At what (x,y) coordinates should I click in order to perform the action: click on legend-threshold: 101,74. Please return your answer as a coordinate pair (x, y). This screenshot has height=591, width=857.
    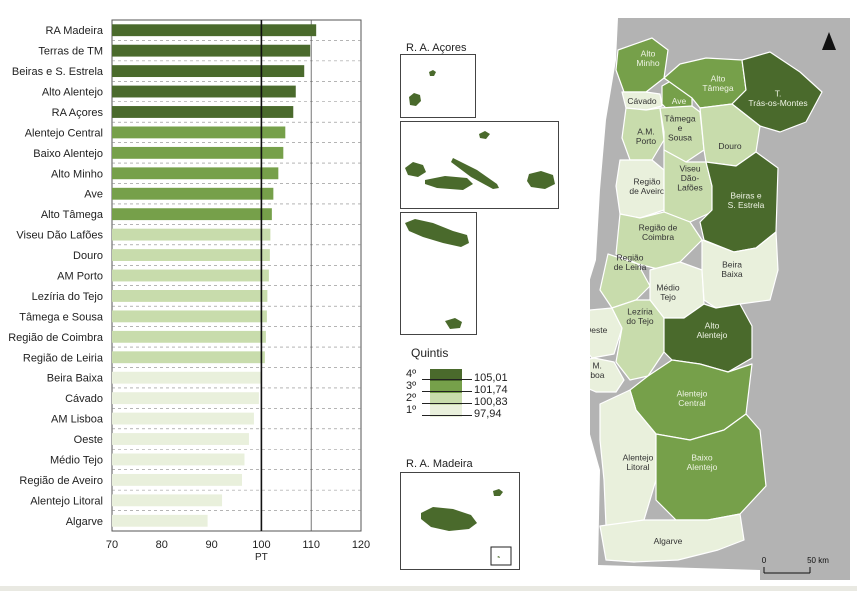
    Looking at the image, I should click on (491, 390).